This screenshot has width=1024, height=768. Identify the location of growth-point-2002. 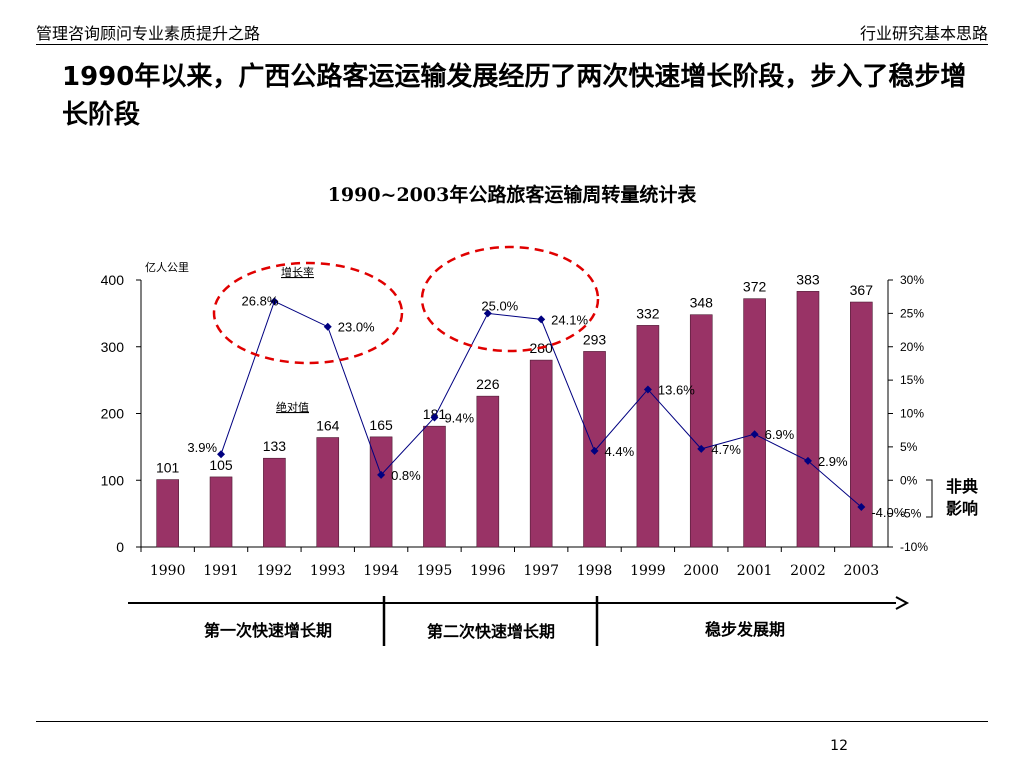
(807, 460).